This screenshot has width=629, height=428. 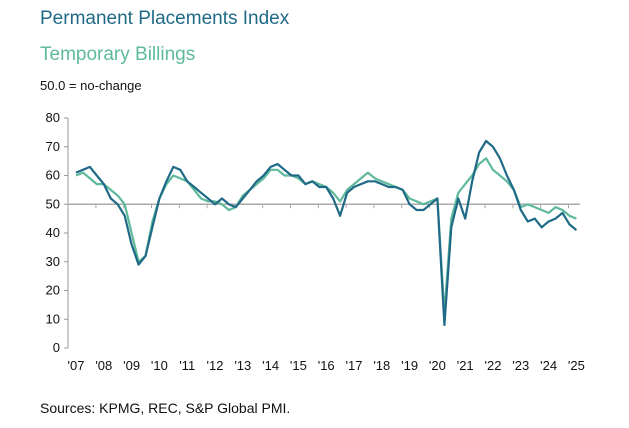 What do you see at coordinates (187, 365) in the screenshot?
I see `x-tick-label: '11` at bounding box center [187, 365].